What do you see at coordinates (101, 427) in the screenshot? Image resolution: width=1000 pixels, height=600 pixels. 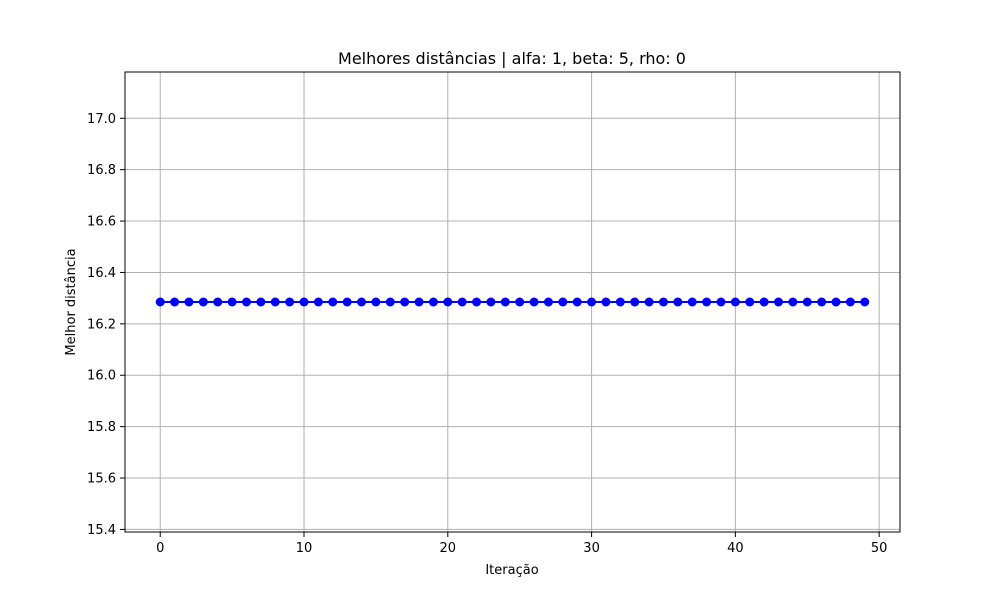 I see `y-tick-label: 15.8` at bounding box center [101, 427].